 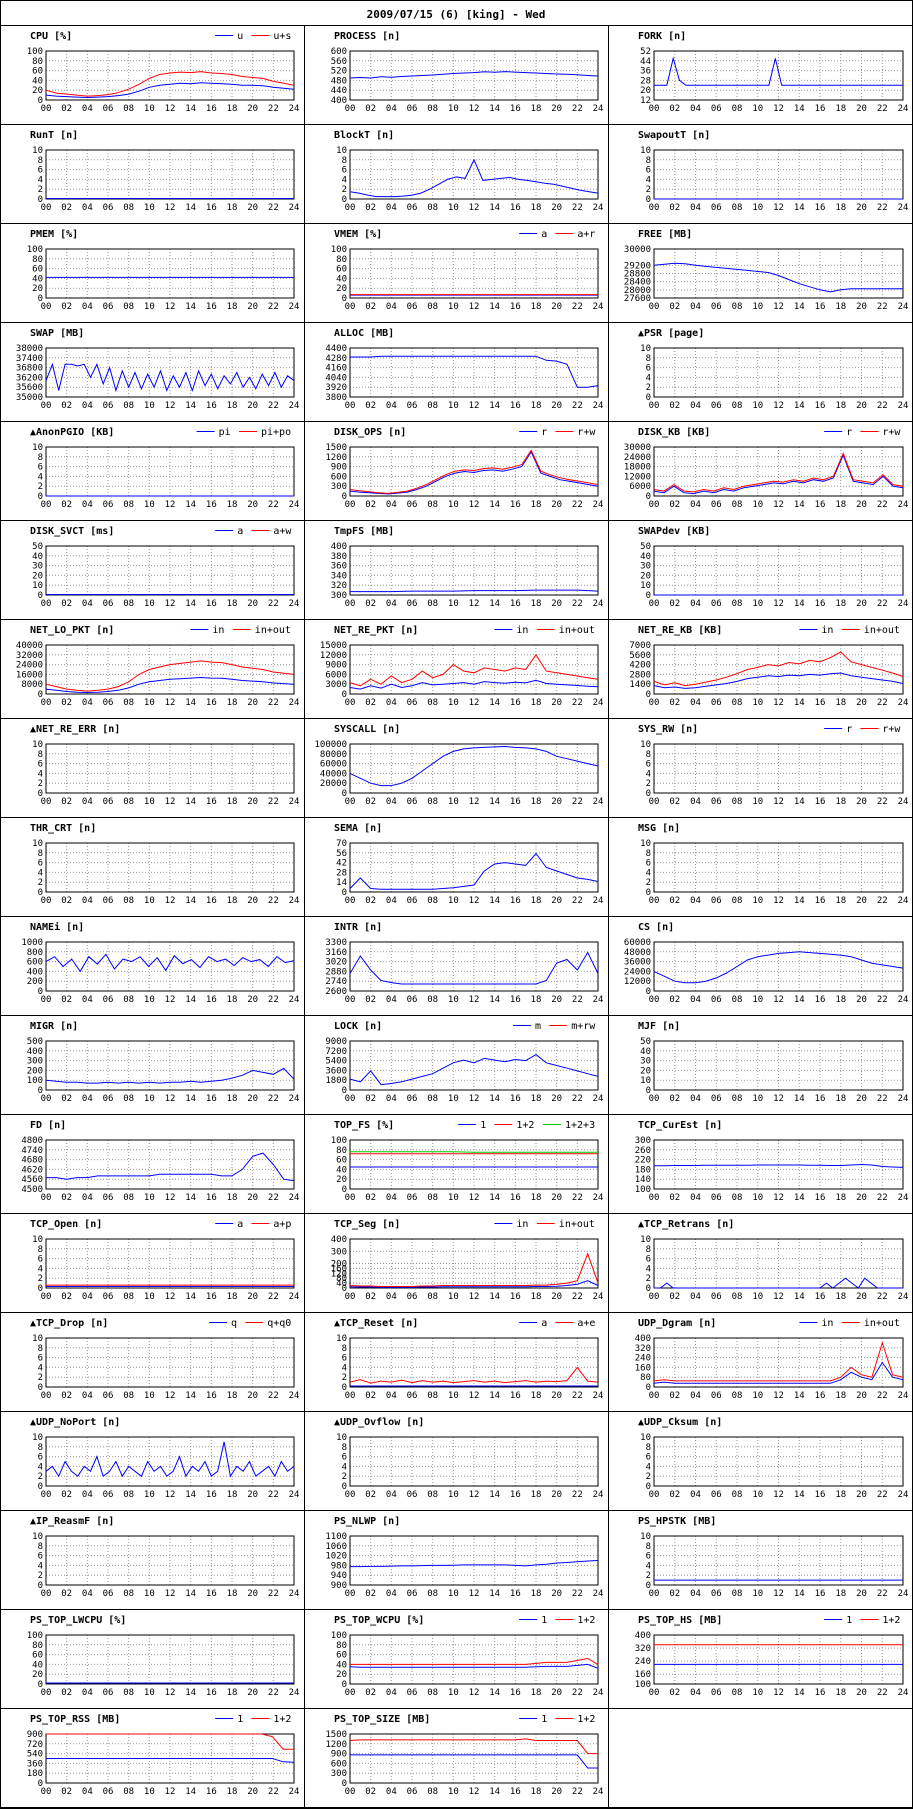 I want to click on chart-title: LOCK [n], so click(x=358, y=1026).